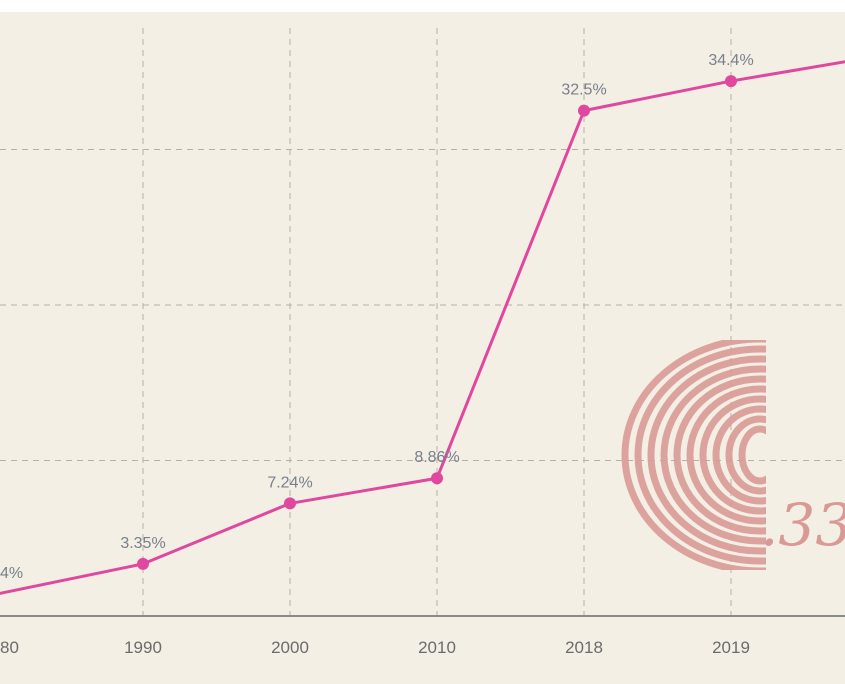  What do you see at coordinates (436, 457) in the screenshot?
I see `data-label: 8.86%` at bounding box center [436, 457].